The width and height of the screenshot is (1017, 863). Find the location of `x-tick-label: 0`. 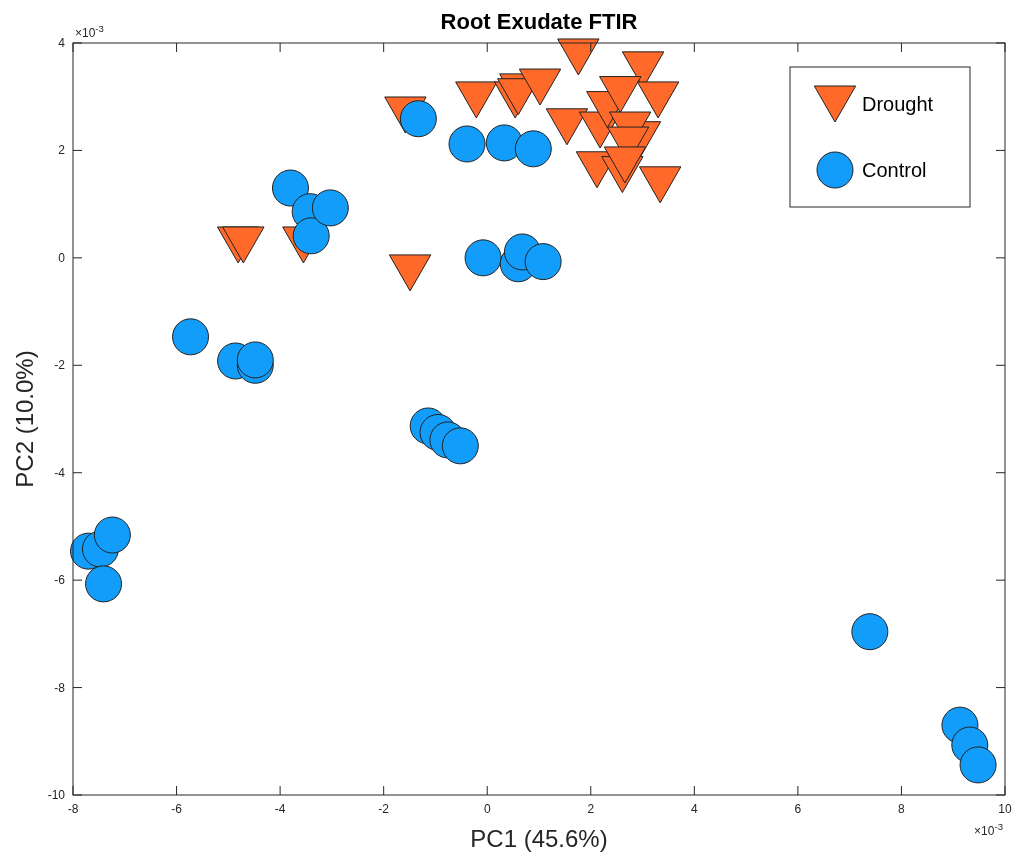

x-tick-label: 0 is located at coordinates (487, 809).